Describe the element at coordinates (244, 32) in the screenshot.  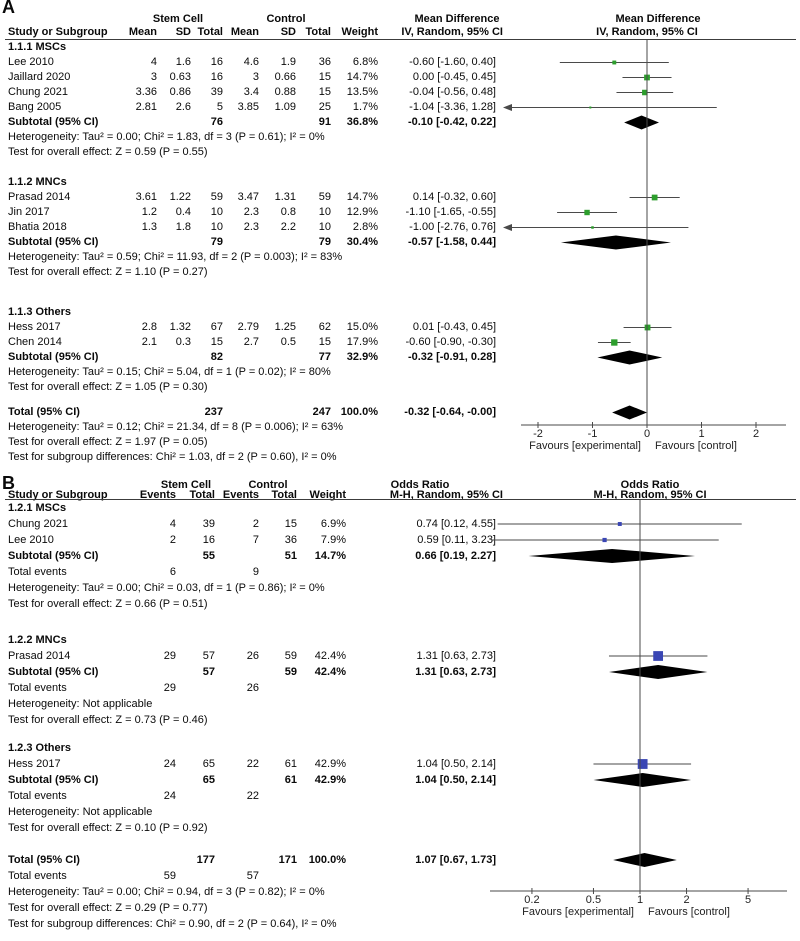
I see `column-header: Mean` at that location.